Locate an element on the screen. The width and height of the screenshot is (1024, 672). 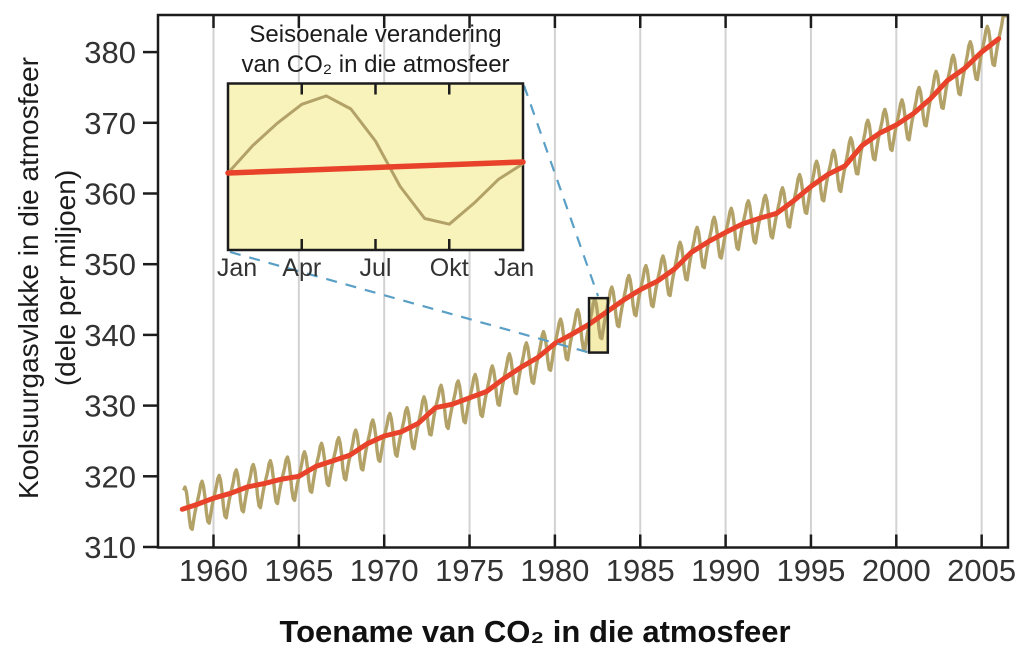
x-tick-label-1995: 1995 is located at coordinates (810, 570).